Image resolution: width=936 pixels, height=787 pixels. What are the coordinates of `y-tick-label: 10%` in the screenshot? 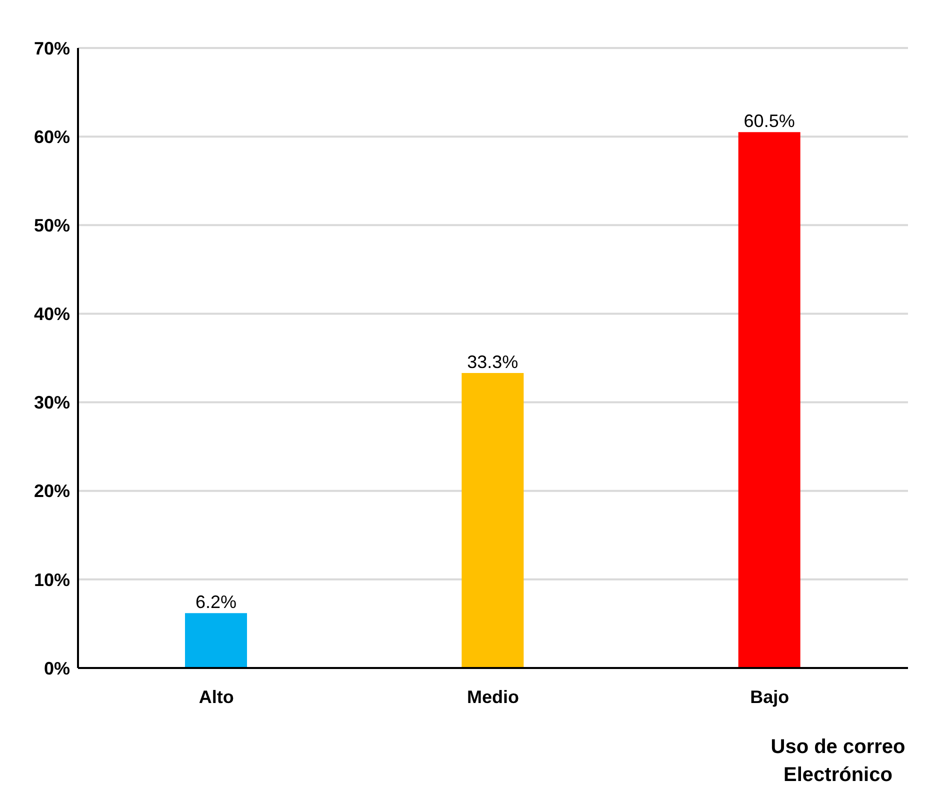 It's located at (52, 580).